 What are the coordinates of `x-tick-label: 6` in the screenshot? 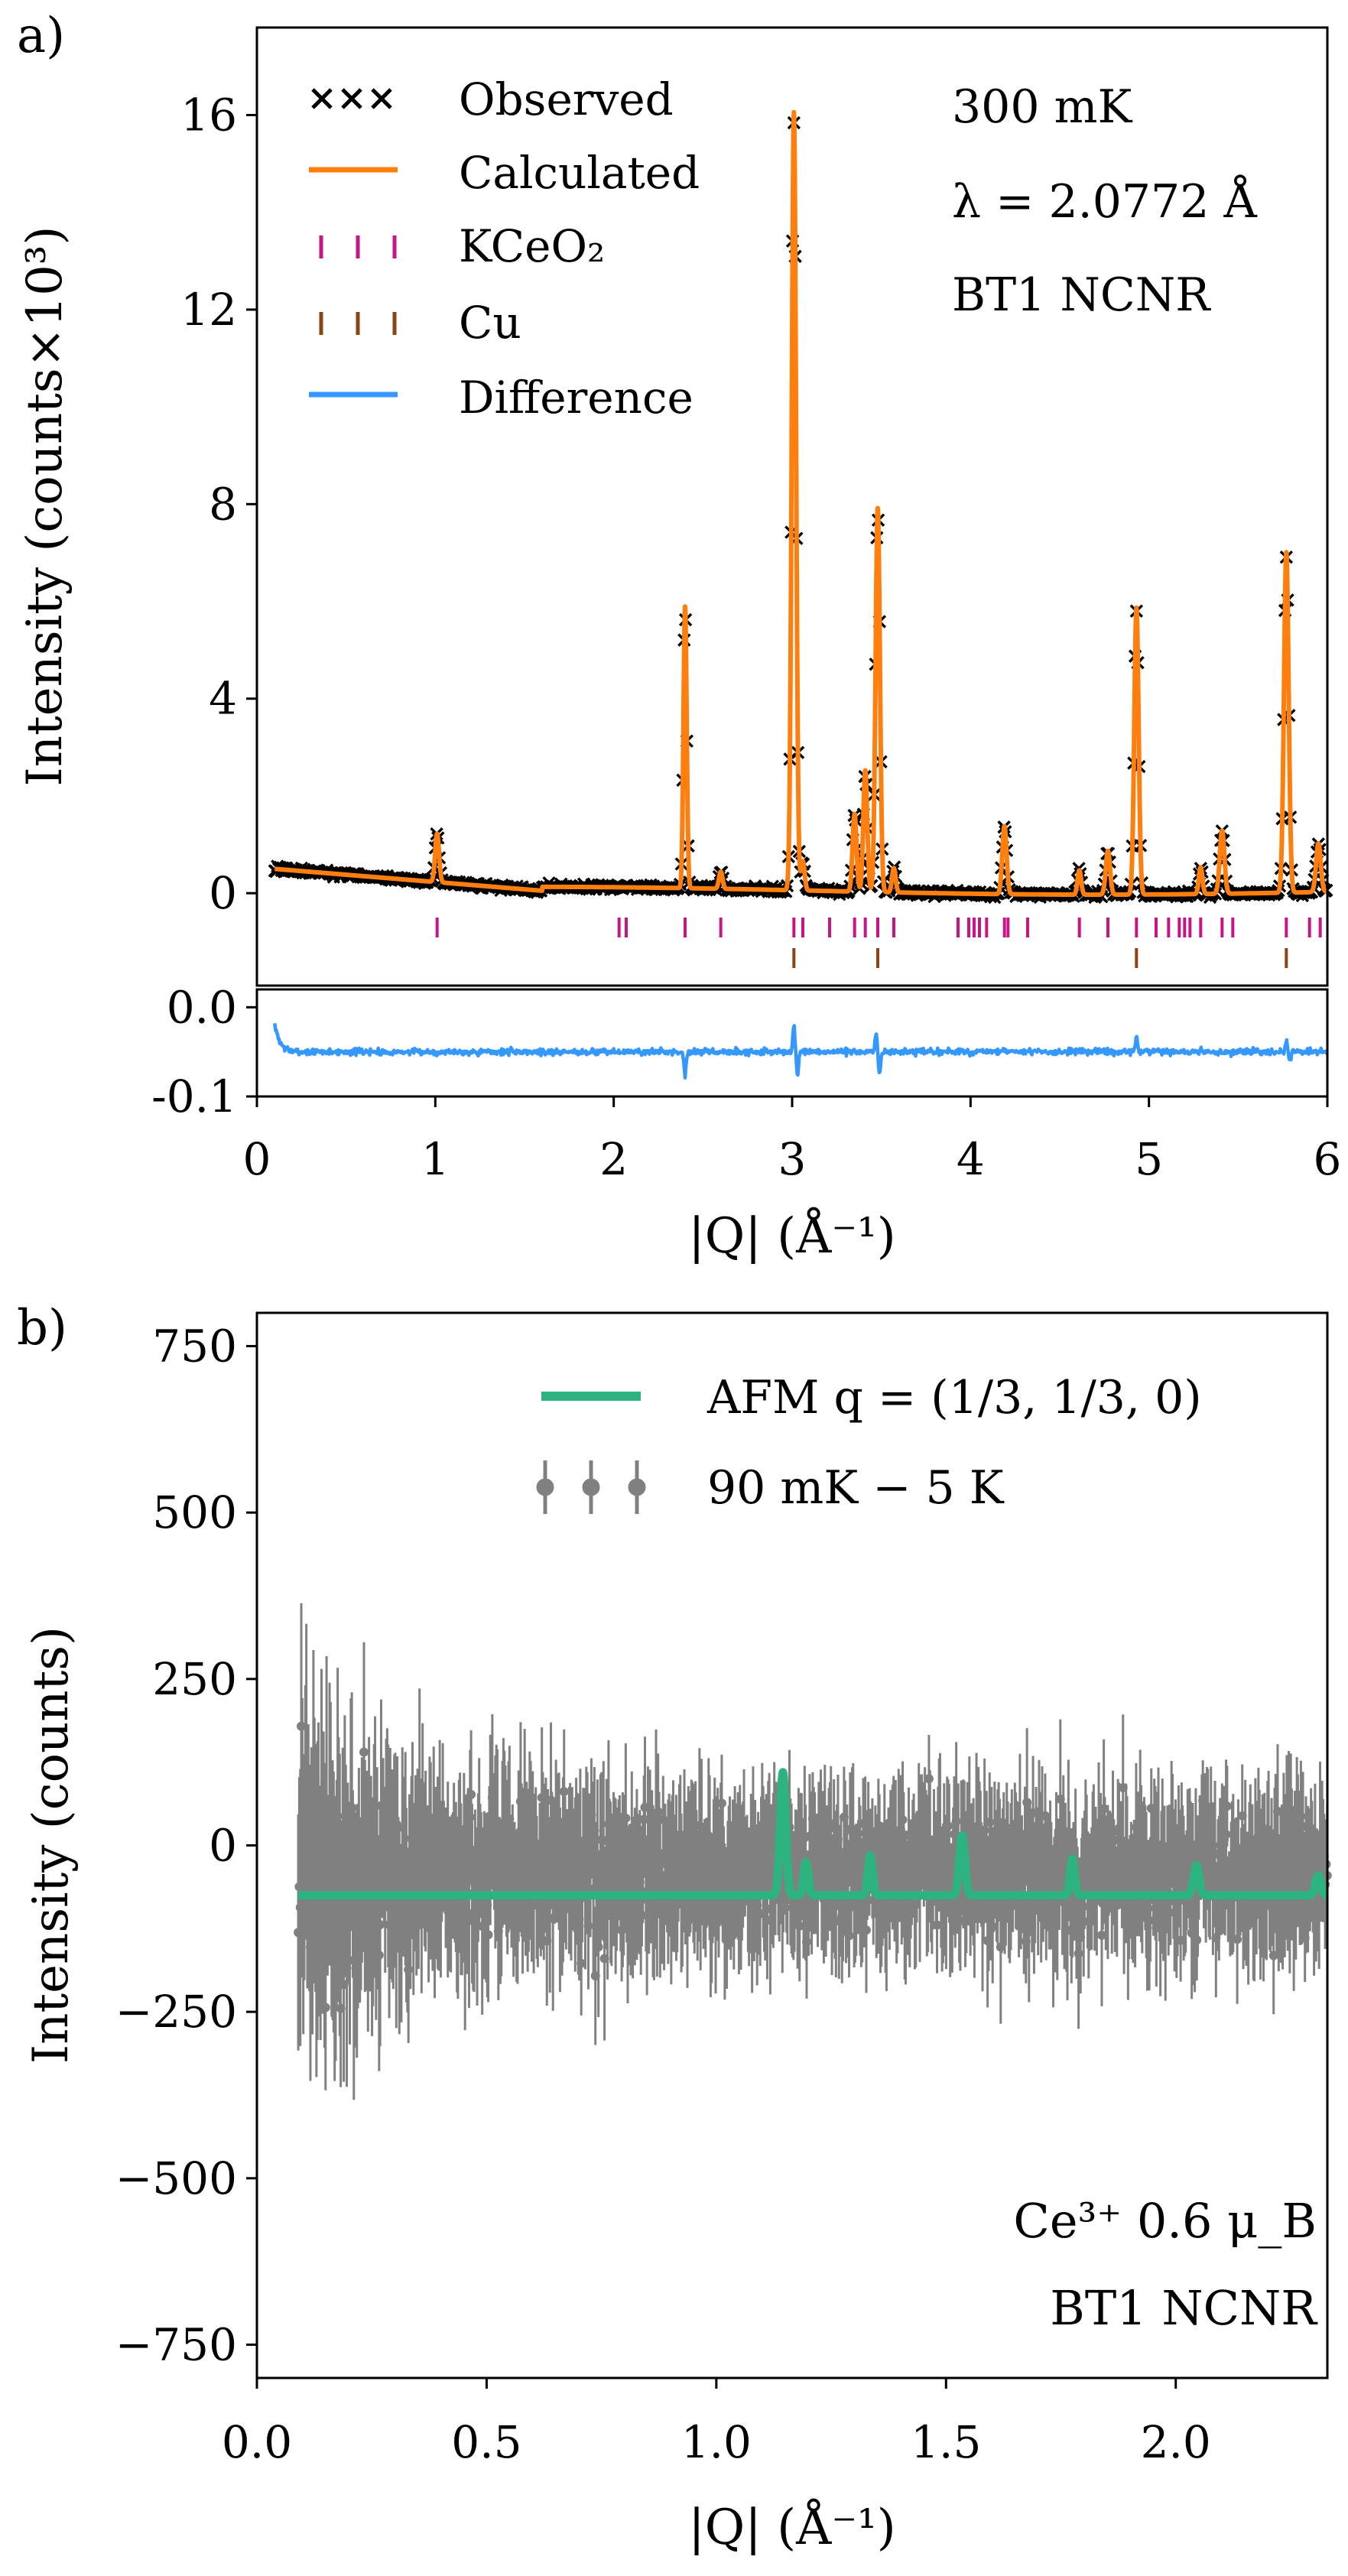 It's located at (1328, 1159).